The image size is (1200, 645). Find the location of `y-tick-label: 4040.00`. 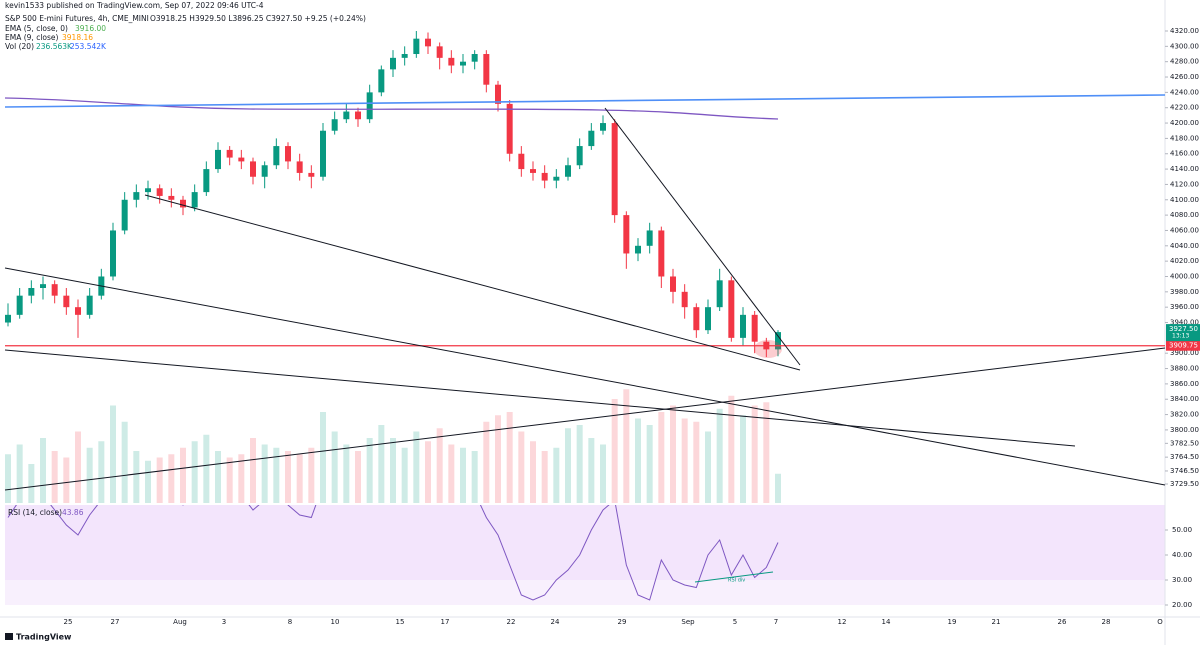

y-tick-label: 4040.00 is located at coordinates (1184, 246).